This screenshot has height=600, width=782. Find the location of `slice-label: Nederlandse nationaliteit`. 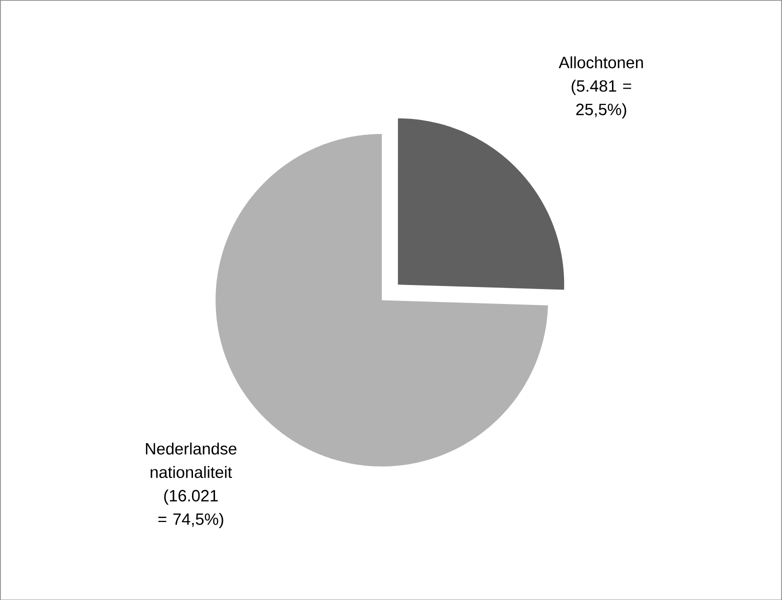

slice-label: Nederlandse nationaliteit is located at coordinates (191, 460).